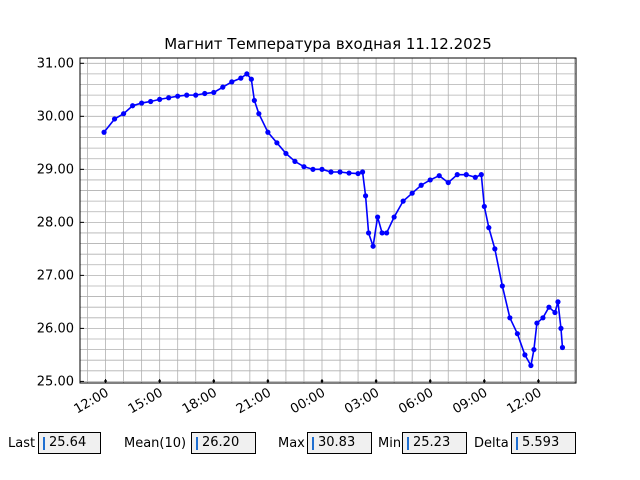 The height and width of the screenshot is (480, 640). I want to click on delta-label: Delta, so click(491, 443).